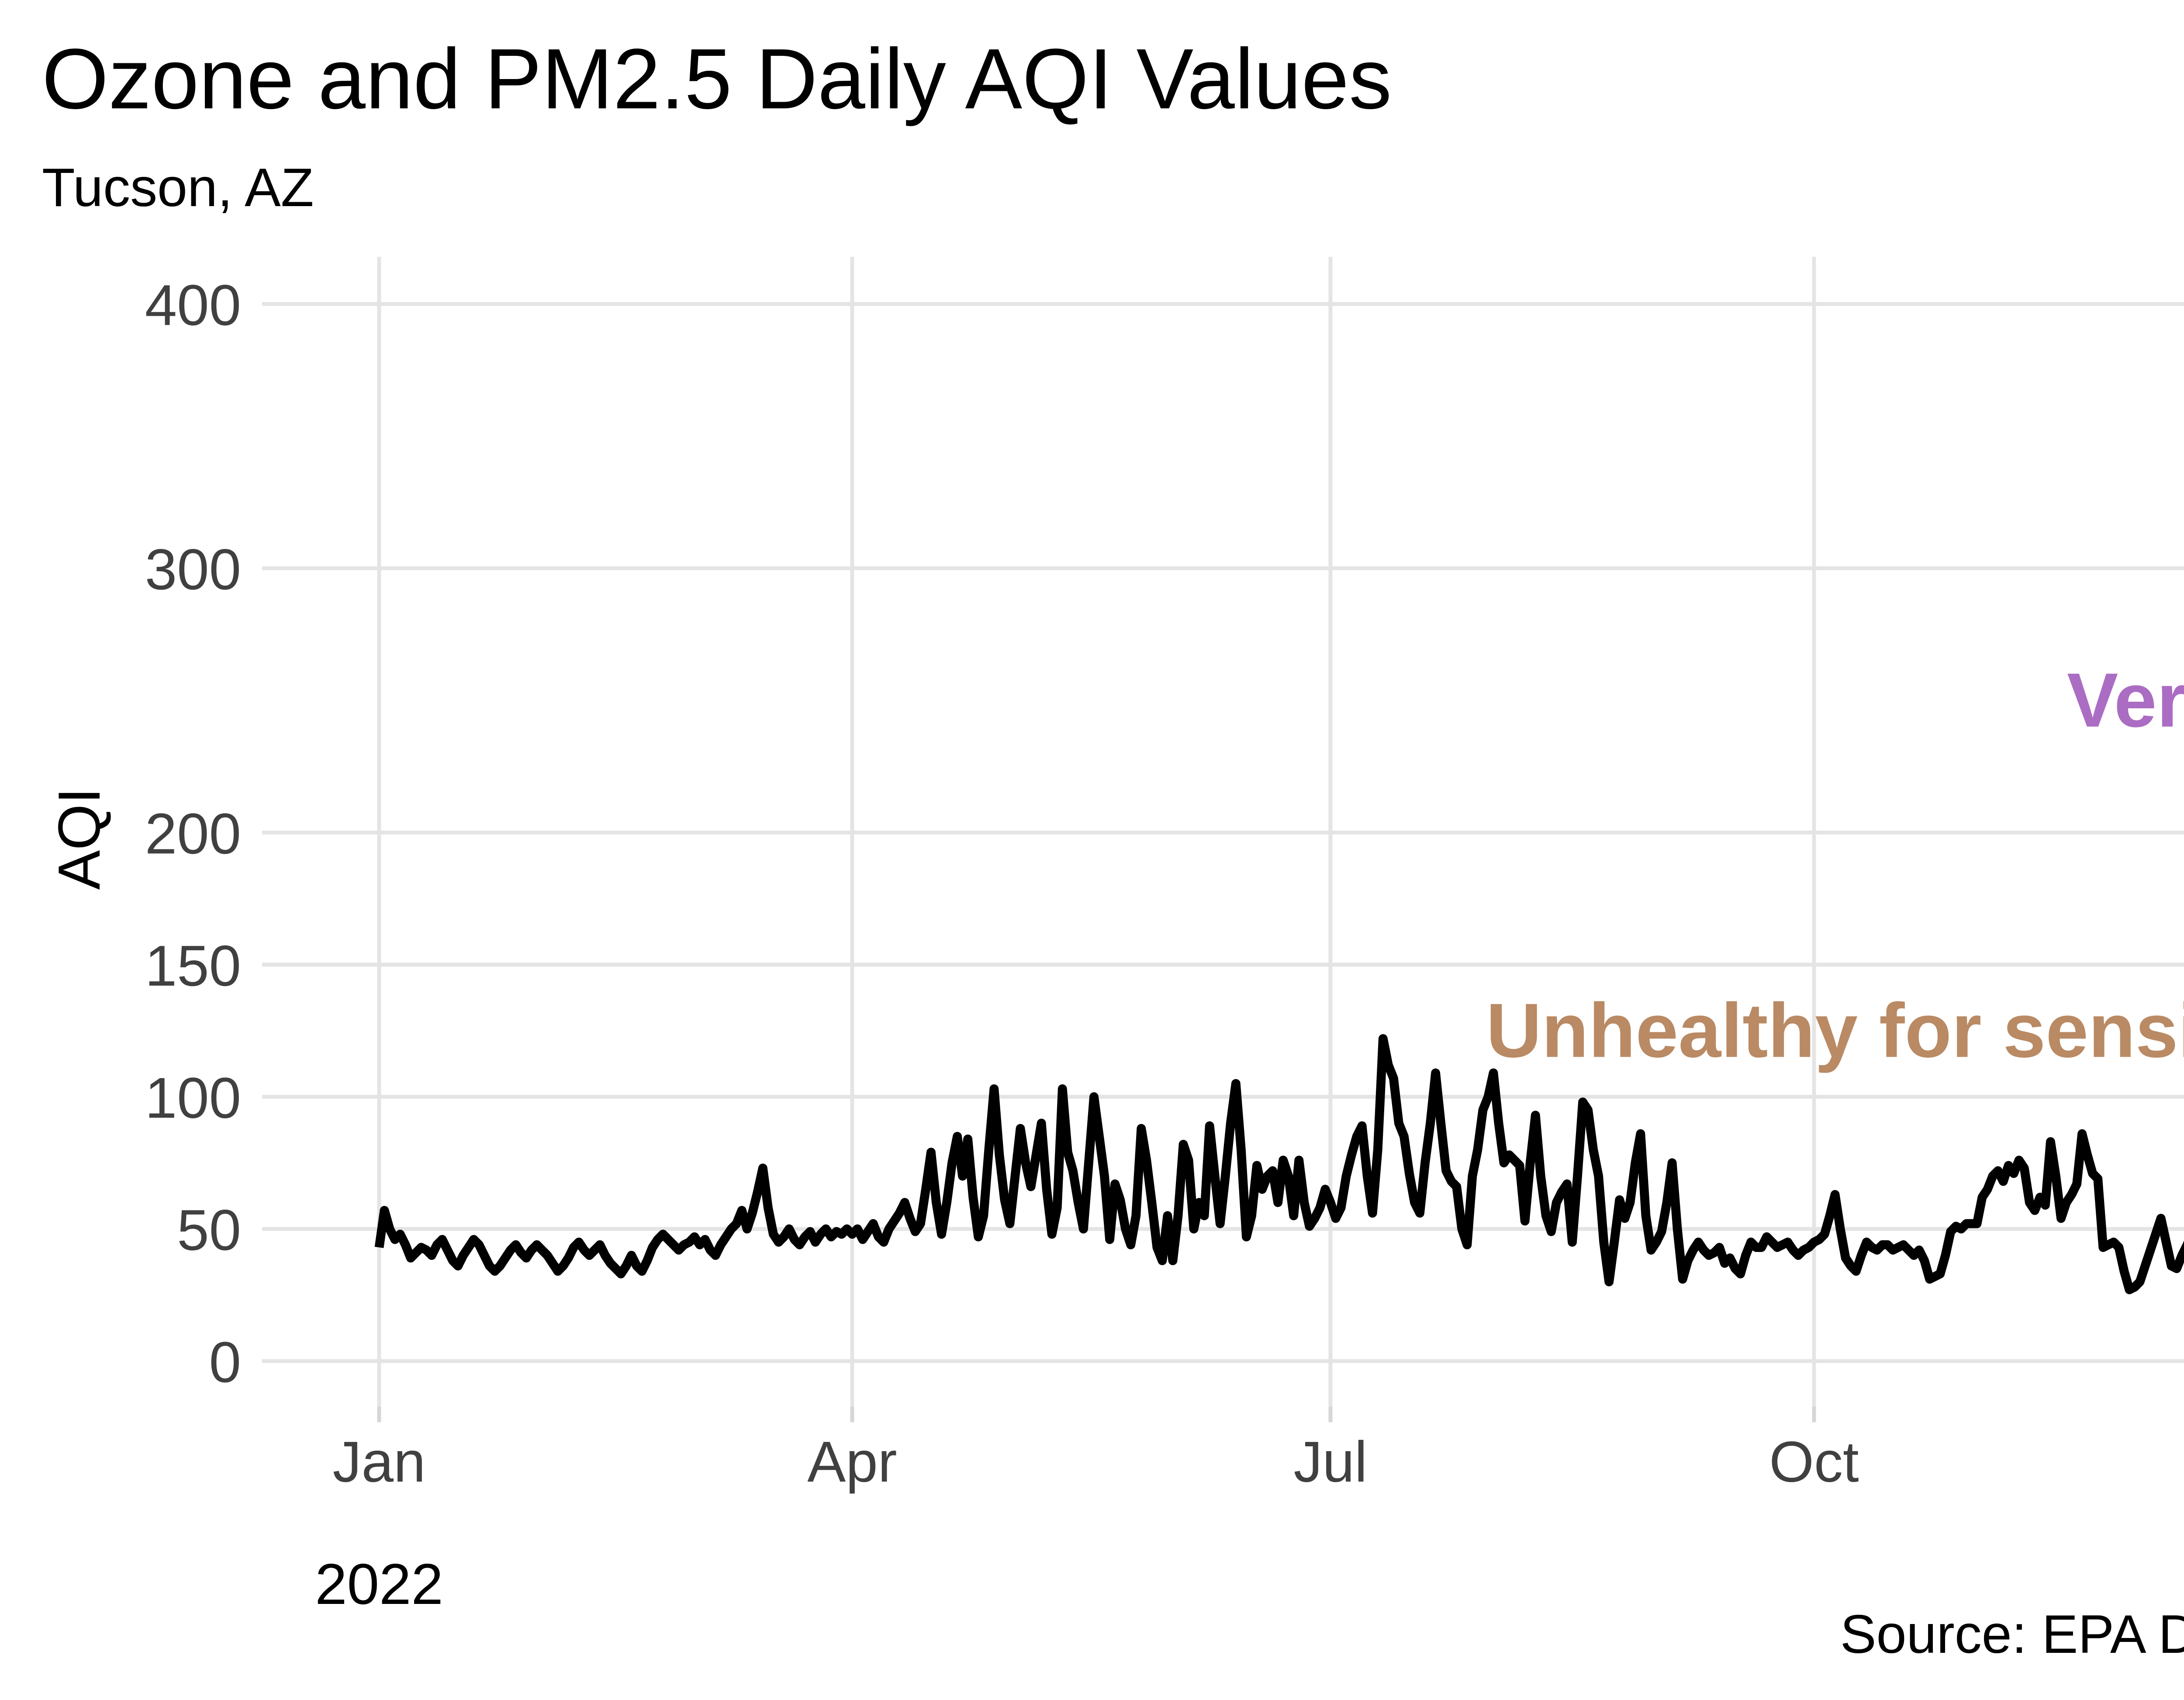 The image size is (2184, 1700). What do you see at coordinates (193, 965) in the screenshot?
I see `y-tick-label-150: 150` at bounding box center [193, 965].